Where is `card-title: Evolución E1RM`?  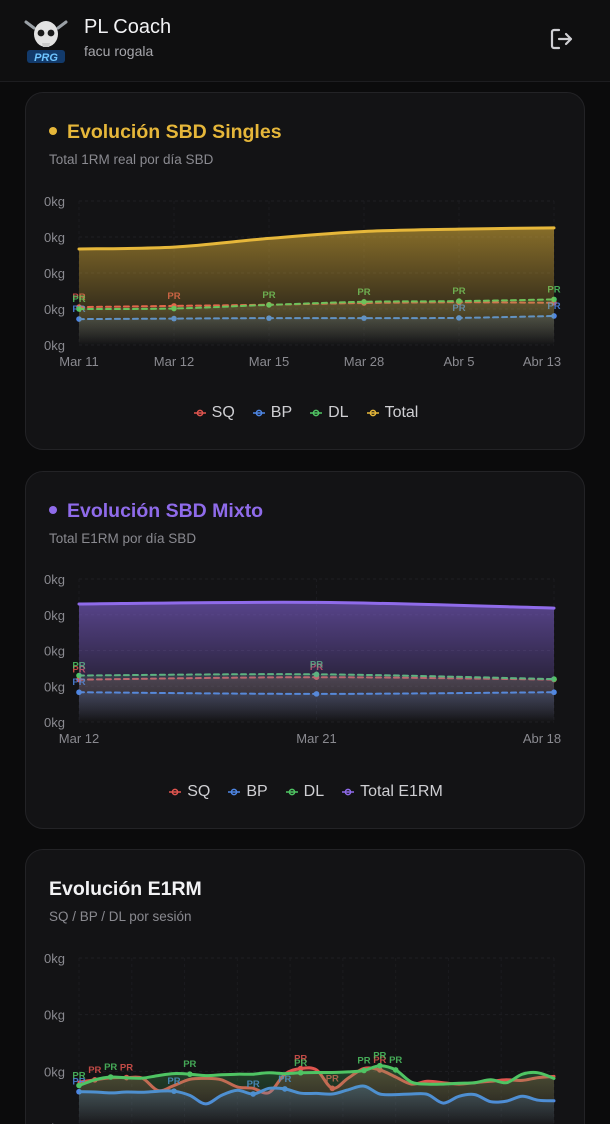
card-title: Evolución E1RM is located at coordinates (125, 889).